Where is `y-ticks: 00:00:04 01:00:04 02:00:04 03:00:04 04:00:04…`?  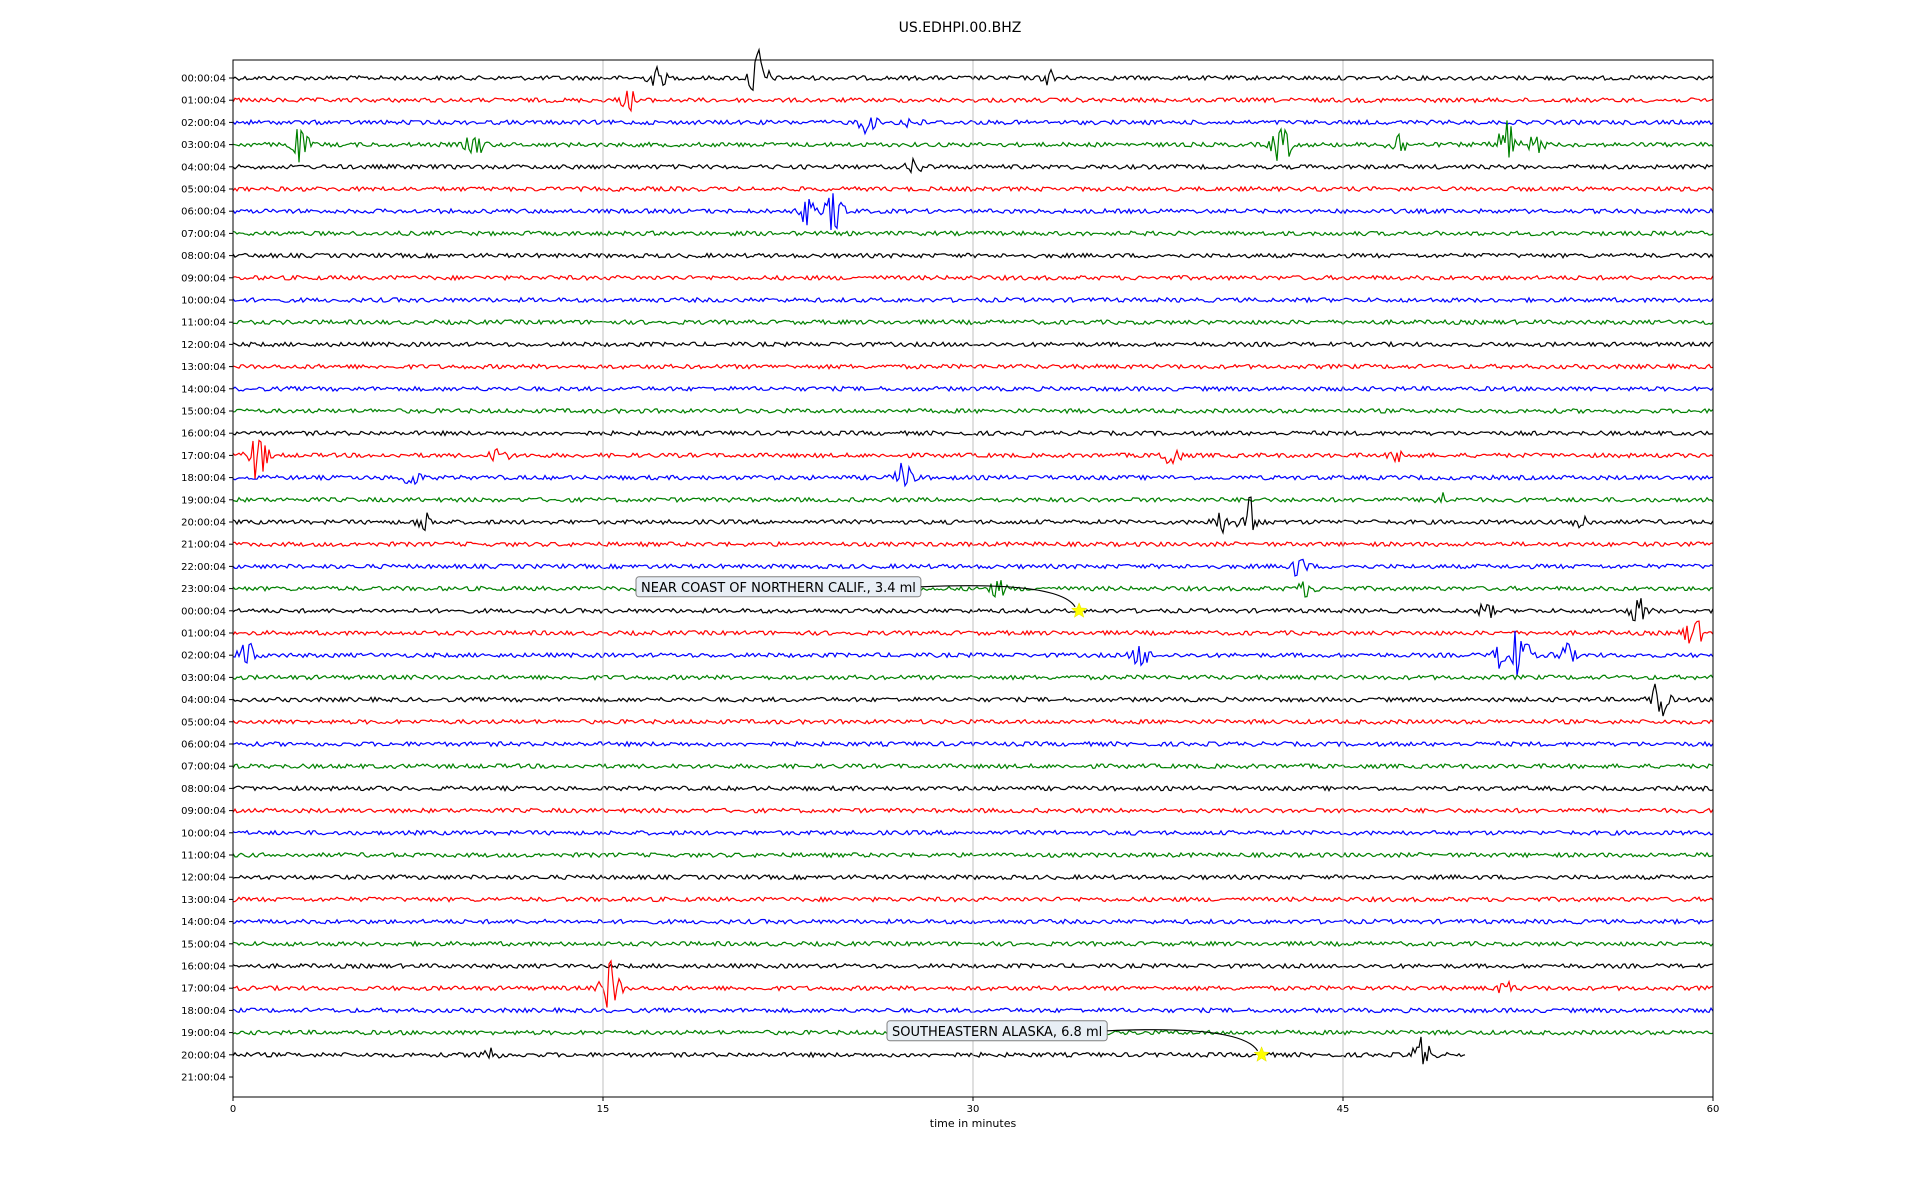
y-ticks: 00:00:04 01:00:04 02:00:04 03:00:04 04:00:04… is located at coordinates (207, 579).